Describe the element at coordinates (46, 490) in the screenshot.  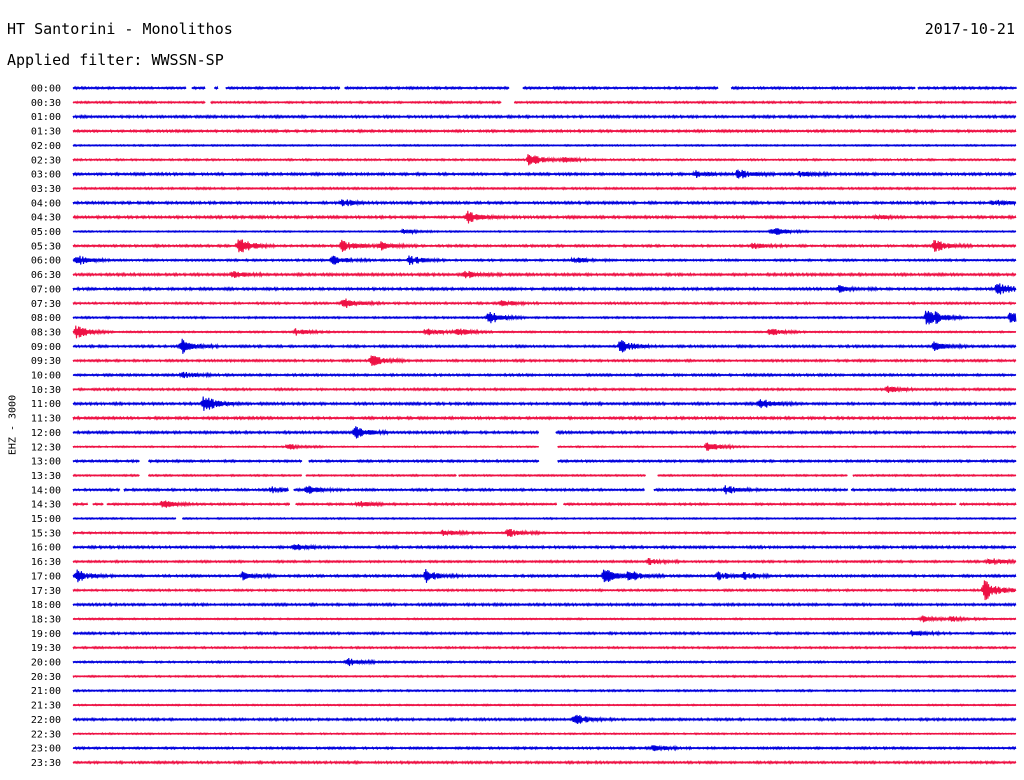
I see `tick-label: 14:00` at that location.